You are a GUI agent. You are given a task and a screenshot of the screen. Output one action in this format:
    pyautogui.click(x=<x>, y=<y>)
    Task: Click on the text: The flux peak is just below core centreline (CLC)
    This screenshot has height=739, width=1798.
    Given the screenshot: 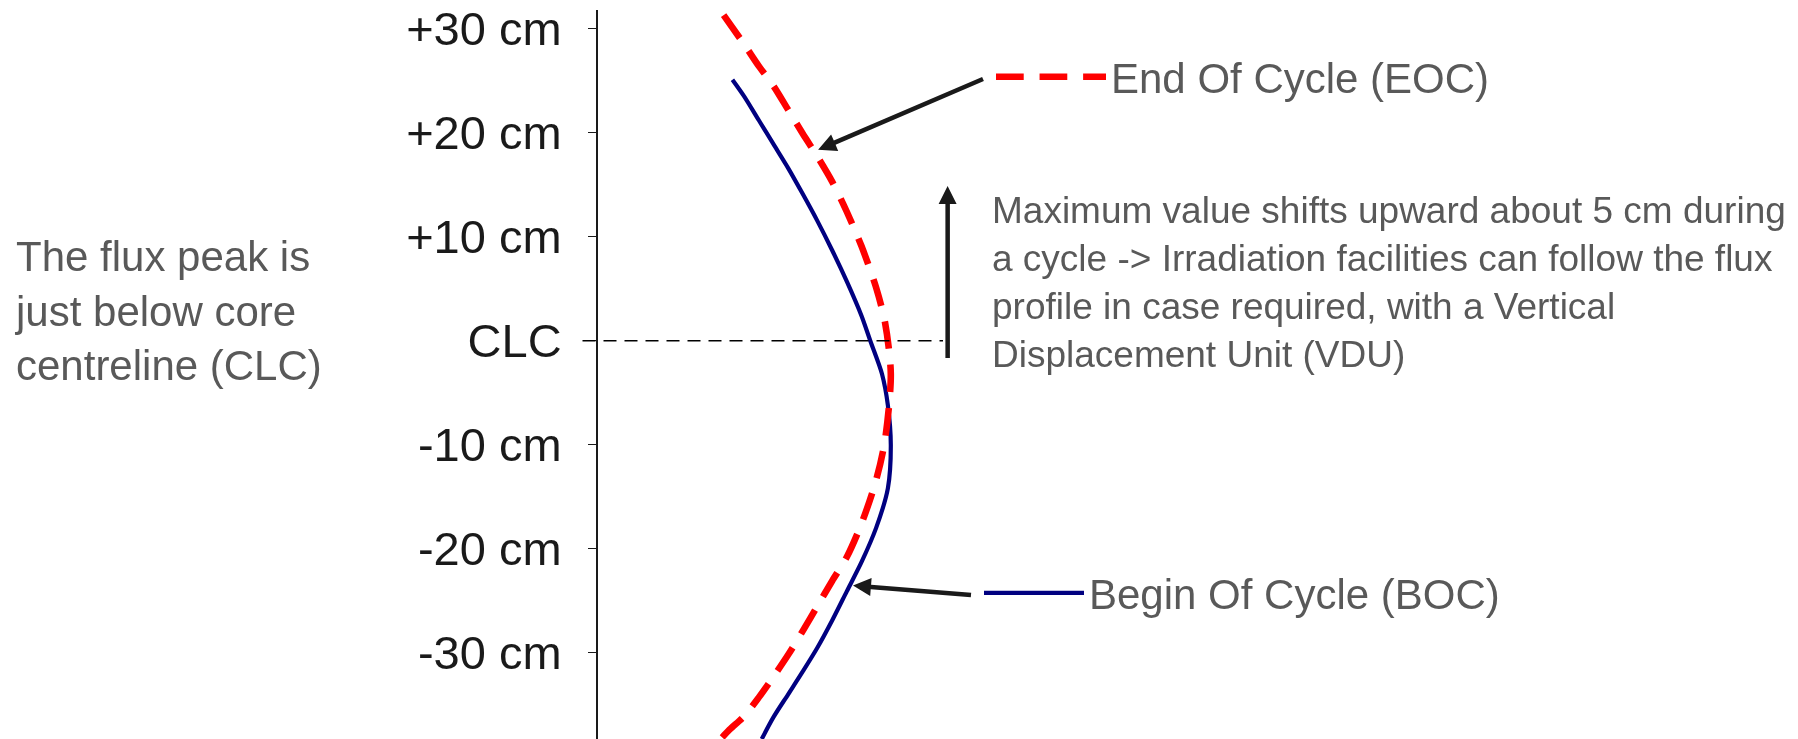 What is the action you would take?
    pyautogui.click(x=168, y=311)
    